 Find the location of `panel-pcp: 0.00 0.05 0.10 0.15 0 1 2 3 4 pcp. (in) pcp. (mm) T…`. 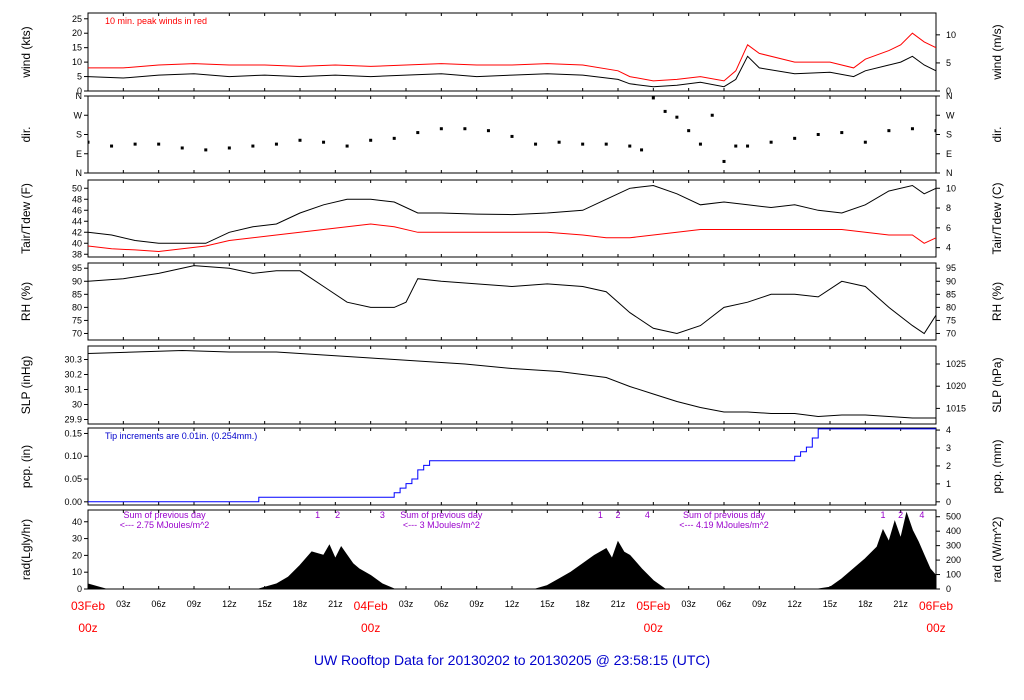

panel-pcp: 0.00 0.05 0.10 0.15 0 1 2 3 4 pcp. (in) pcp. (mm) T… is located at coordinates (511, 466).